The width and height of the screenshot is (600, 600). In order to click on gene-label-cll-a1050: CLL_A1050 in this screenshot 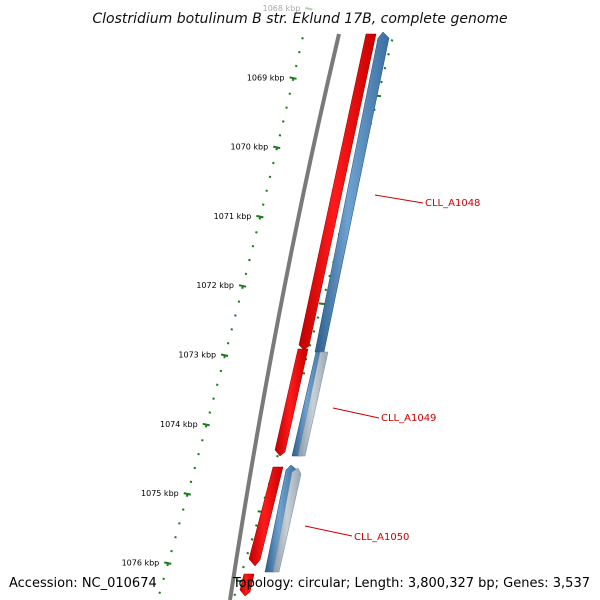, I will do `click(381, 537)`.